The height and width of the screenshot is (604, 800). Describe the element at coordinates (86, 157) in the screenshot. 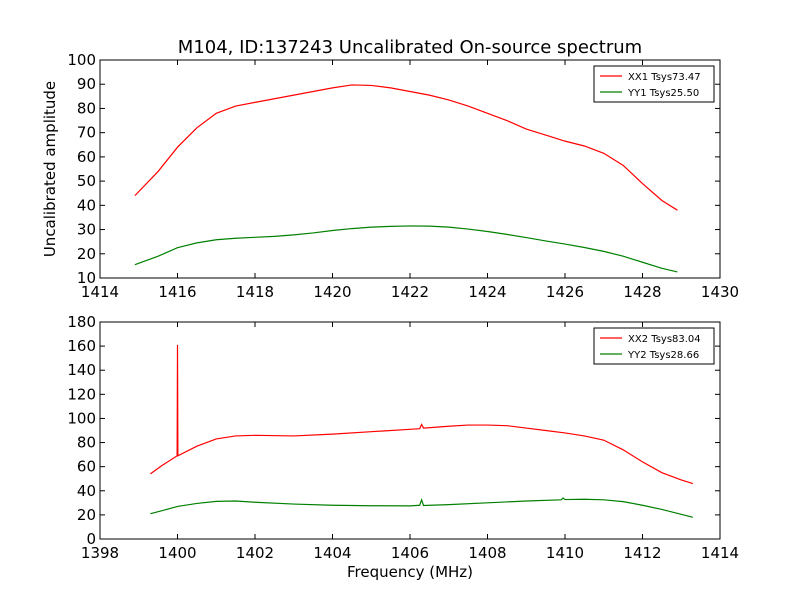

I see `top-y-tick-label: 60` at that location.